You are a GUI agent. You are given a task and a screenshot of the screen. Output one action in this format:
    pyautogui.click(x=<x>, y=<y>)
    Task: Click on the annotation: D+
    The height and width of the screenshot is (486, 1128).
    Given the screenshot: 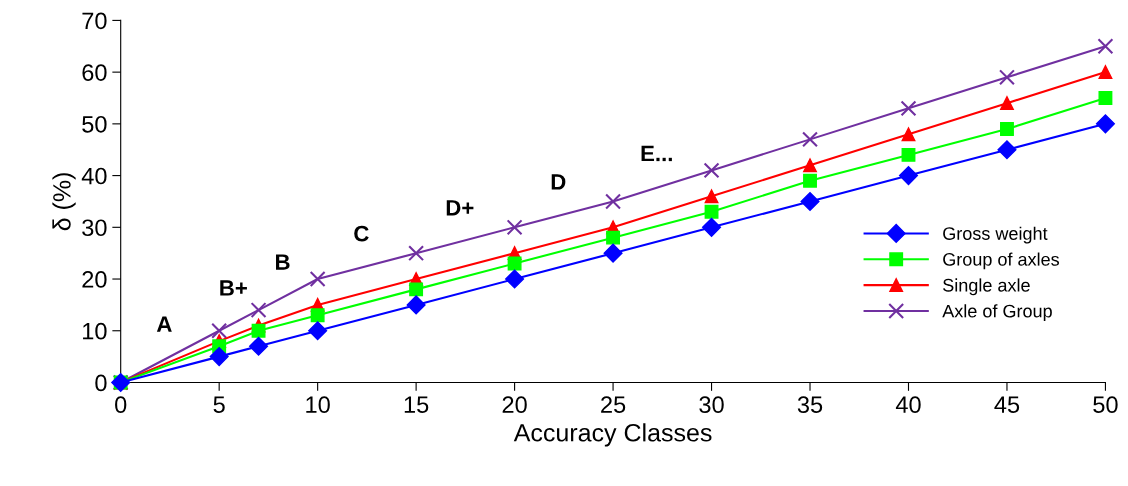 What is the action you would take?
    pyautogui.click(x=460, y=208)
    